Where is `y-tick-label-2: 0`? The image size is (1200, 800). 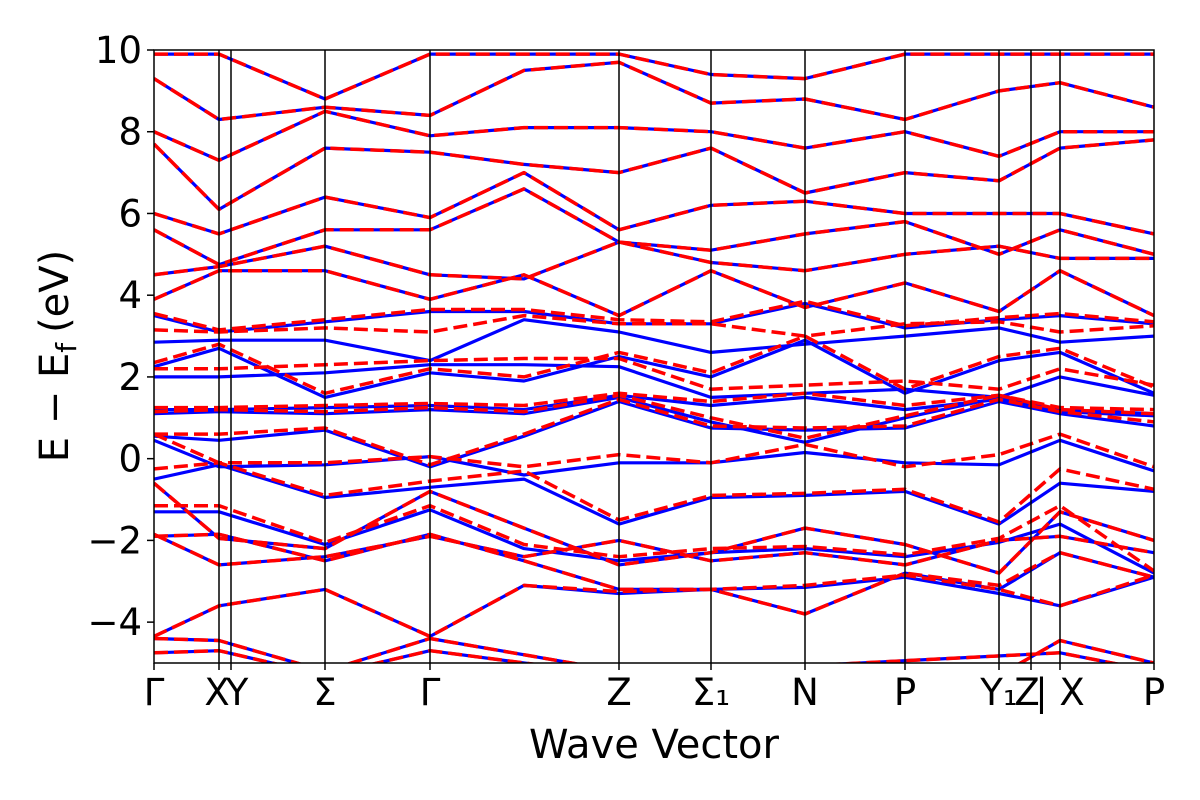 y-tick-label-2: 0 is located at coordinates (130, 459).